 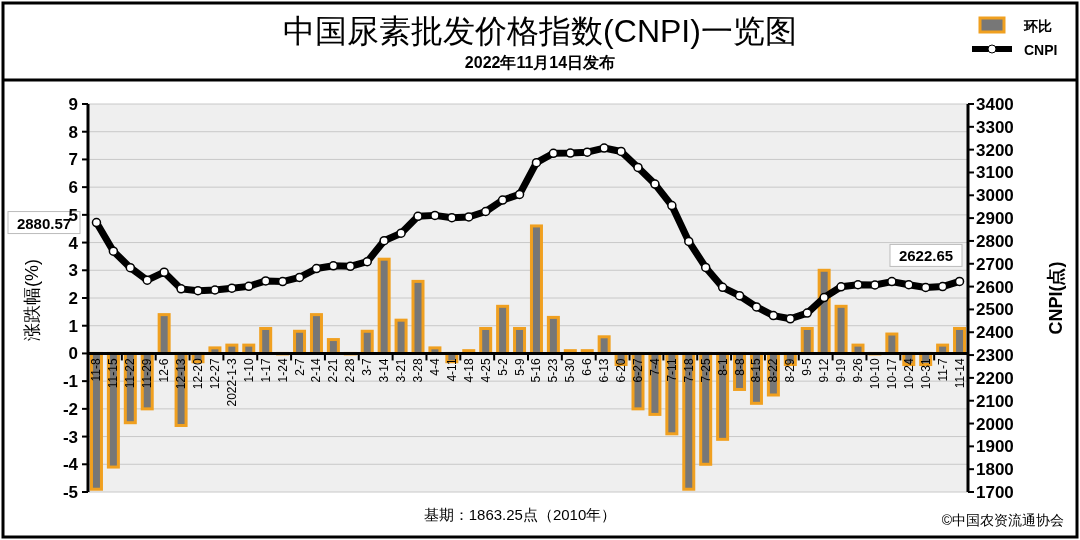 I want to click on y-tick-label: -3, so click(x=70, y=437).